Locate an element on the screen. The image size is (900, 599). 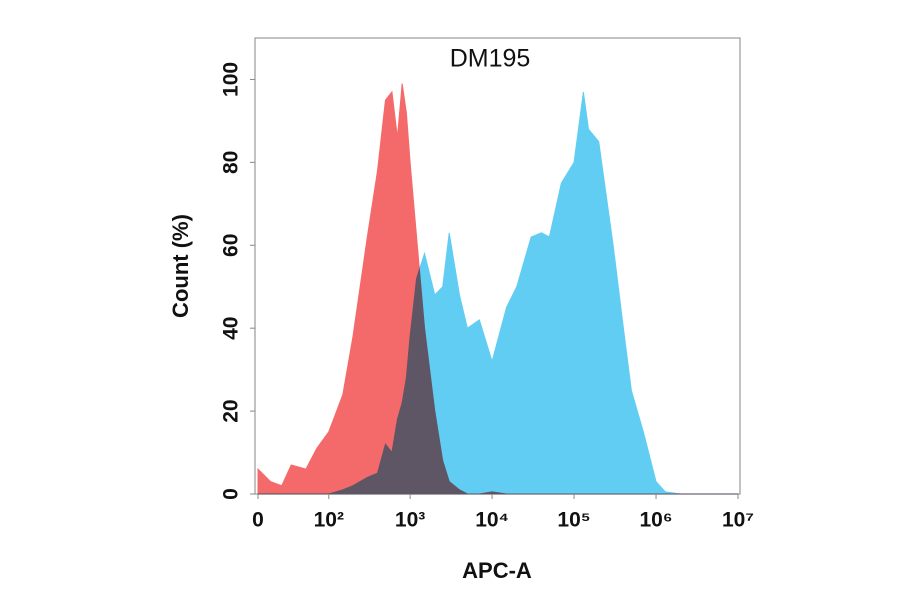
x-tick-label: 10³ is located at coordinates (410, 520).